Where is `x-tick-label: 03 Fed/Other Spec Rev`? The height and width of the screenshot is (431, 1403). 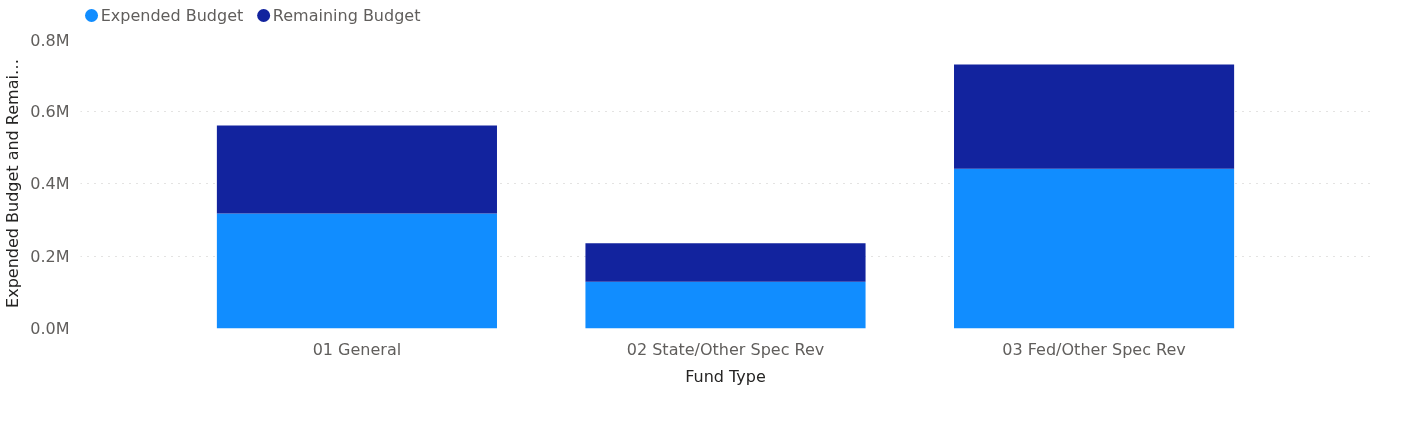
x-tick-label: 03 Fed/Other Spec Rev is located at coordinates (1094, 349).